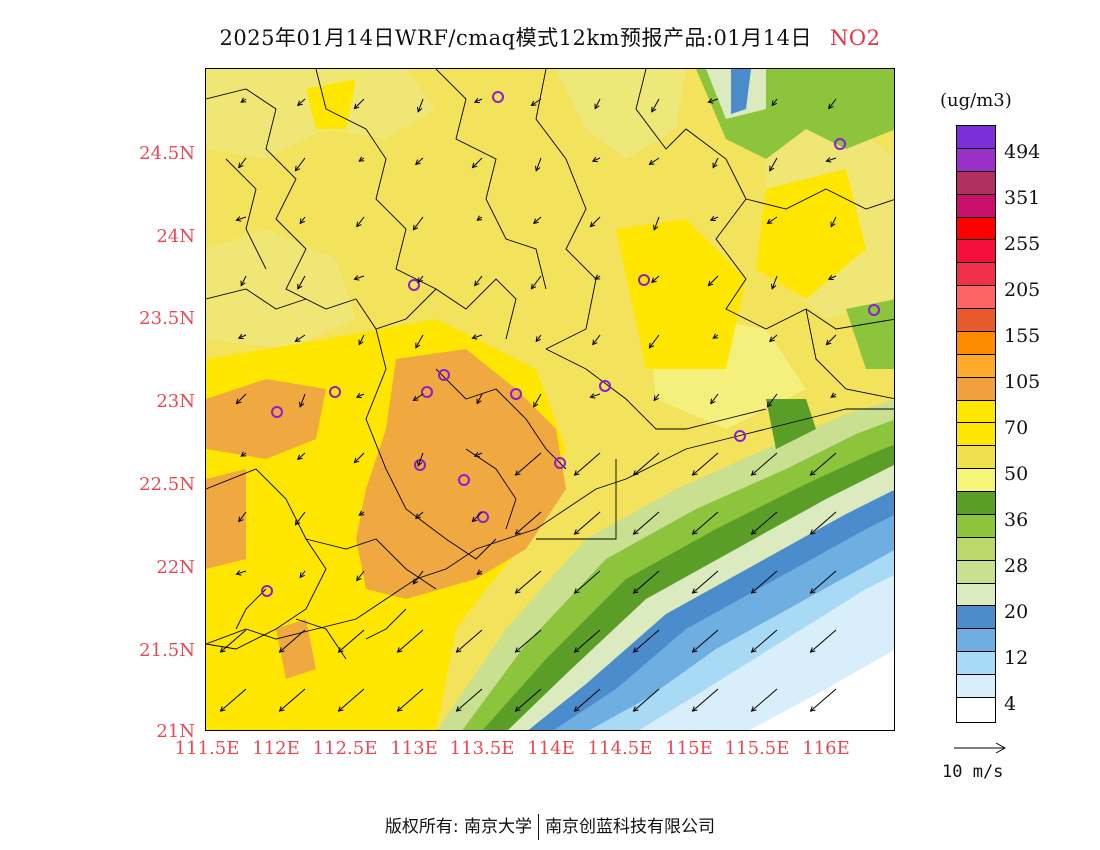 The height and width of the screenshot is (850, 1100). Describe the element at coordinates (550, 826) in the screenshot. I see `footer-credit: 版权所有: 南京大学 南京创蓝科技有限公司` at that location.